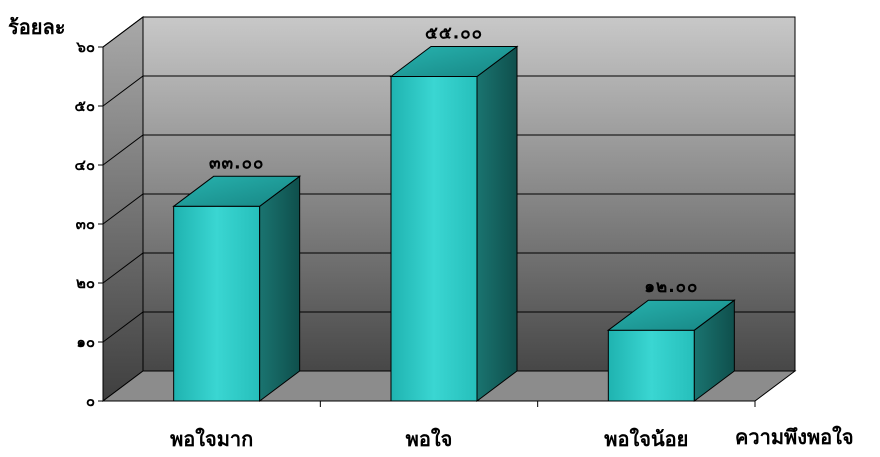 The width and height of the screenshot is (880, 457). Describe the element at coordinates (211, 439) in the screenshot. I see `category-label: พอใจมาก` at that location.